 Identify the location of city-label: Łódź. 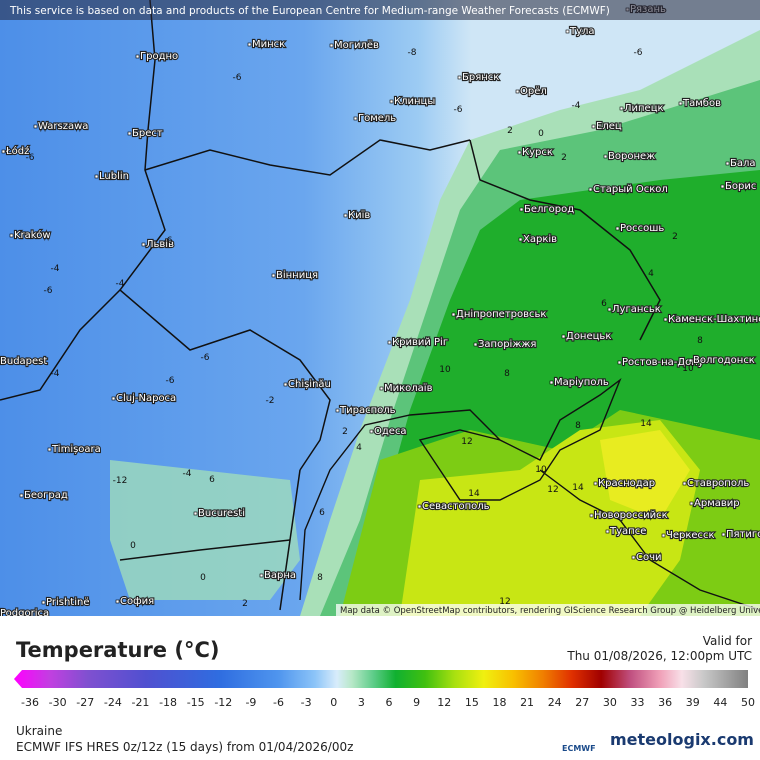
(17, 151).